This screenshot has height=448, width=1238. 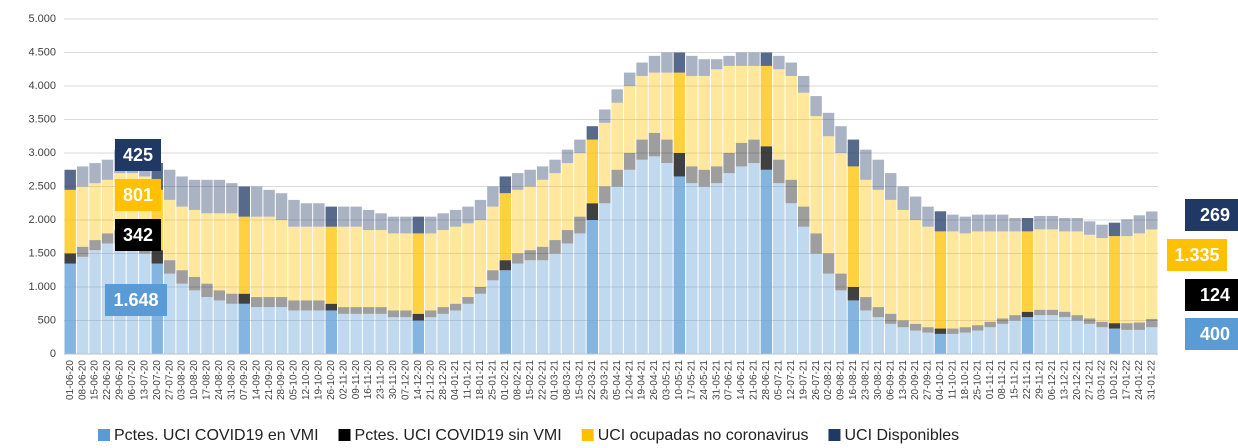 What do you see at coordinates (256, 380) in the screenshot?
I see `x-tick-label: 14-09-20` at bounding box center [256, 380].